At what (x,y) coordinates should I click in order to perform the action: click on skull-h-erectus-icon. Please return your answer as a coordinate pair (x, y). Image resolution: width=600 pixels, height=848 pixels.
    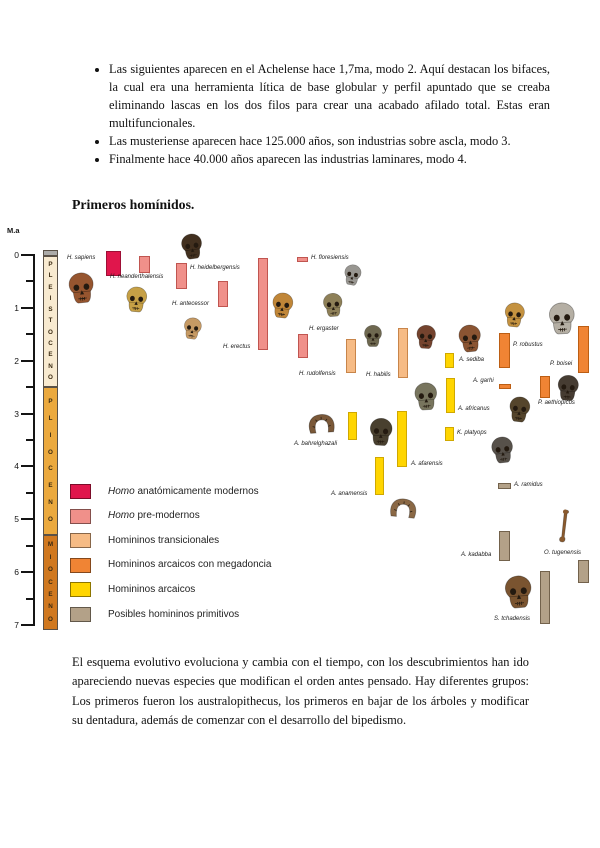
    Looking at the image, I should click on (283, 305).